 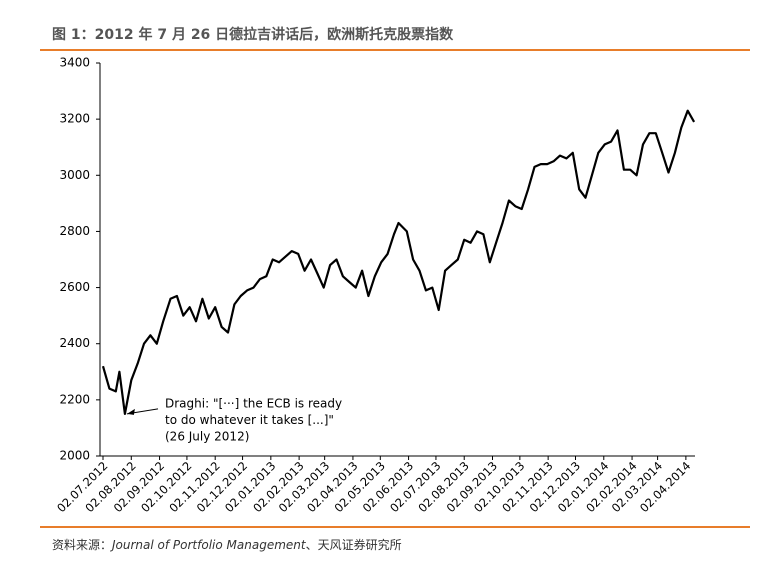 I want to click on y-tick-label: 2600, so click(x=74, y=287).